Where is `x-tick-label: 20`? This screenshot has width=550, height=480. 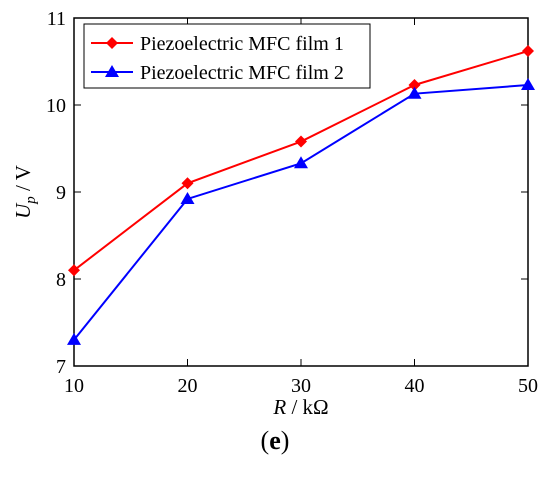
x-tick-label: 20 is located at coordinates (188, 386).